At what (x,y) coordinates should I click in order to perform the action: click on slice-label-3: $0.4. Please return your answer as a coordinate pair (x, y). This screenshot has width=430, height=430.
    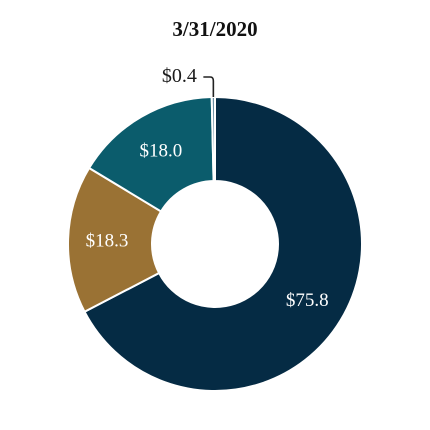
    Looking at the image, I should click on (179, 76).